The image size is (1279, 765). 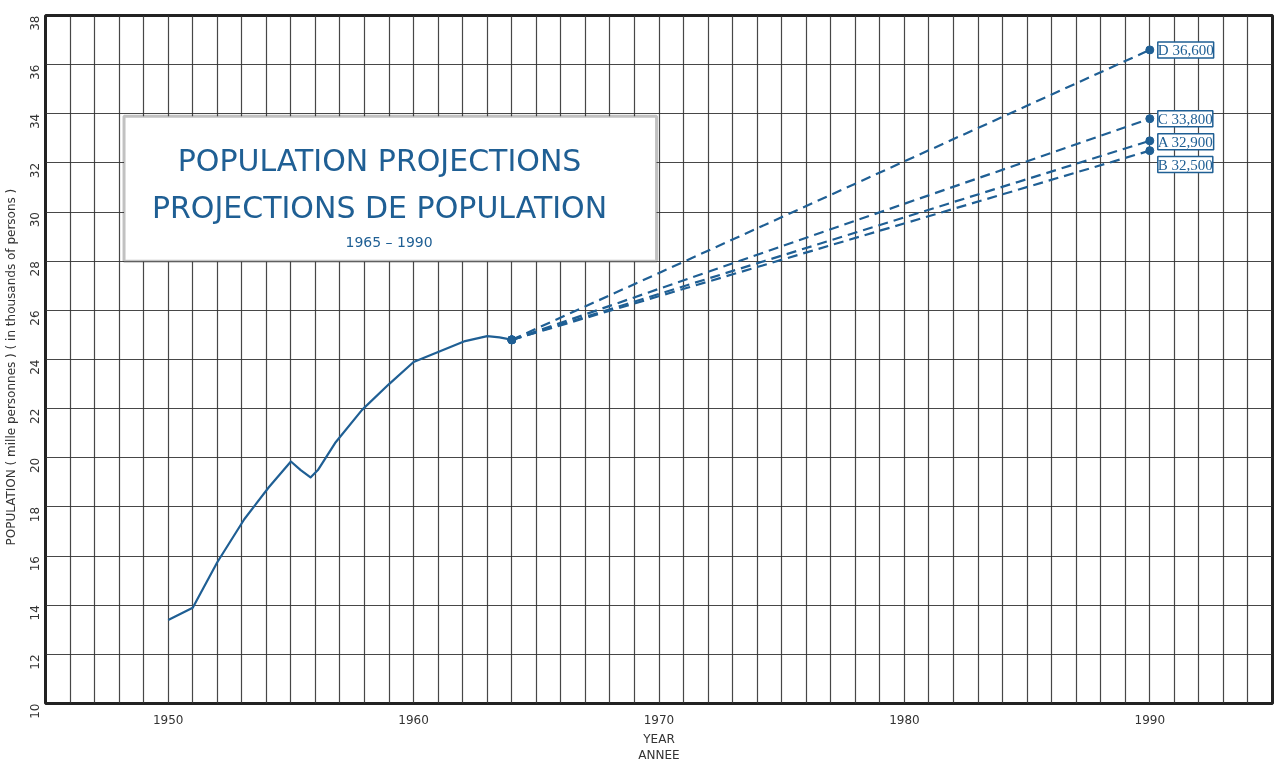 What do you see at coordinates (168, 719) in the screenshot?
I see `x-tick-label: 1950` at bounding box center [168, 719].